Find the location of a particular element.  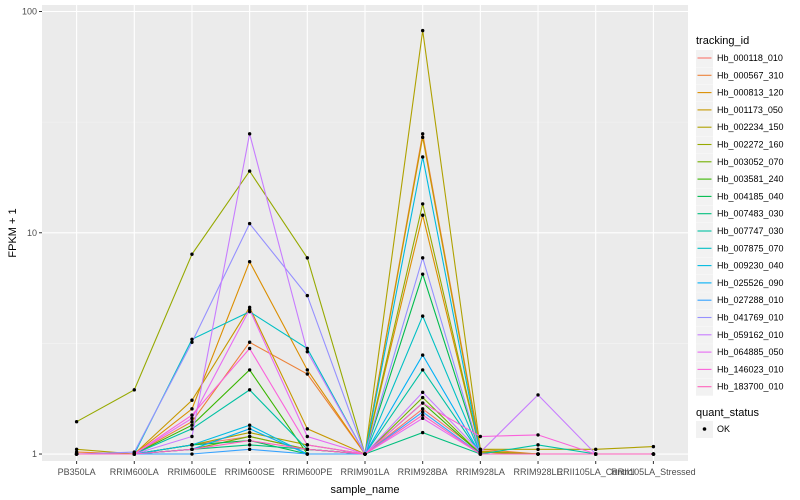

x-tick-label: RRIM600PE is located at coordinates (307, 472).